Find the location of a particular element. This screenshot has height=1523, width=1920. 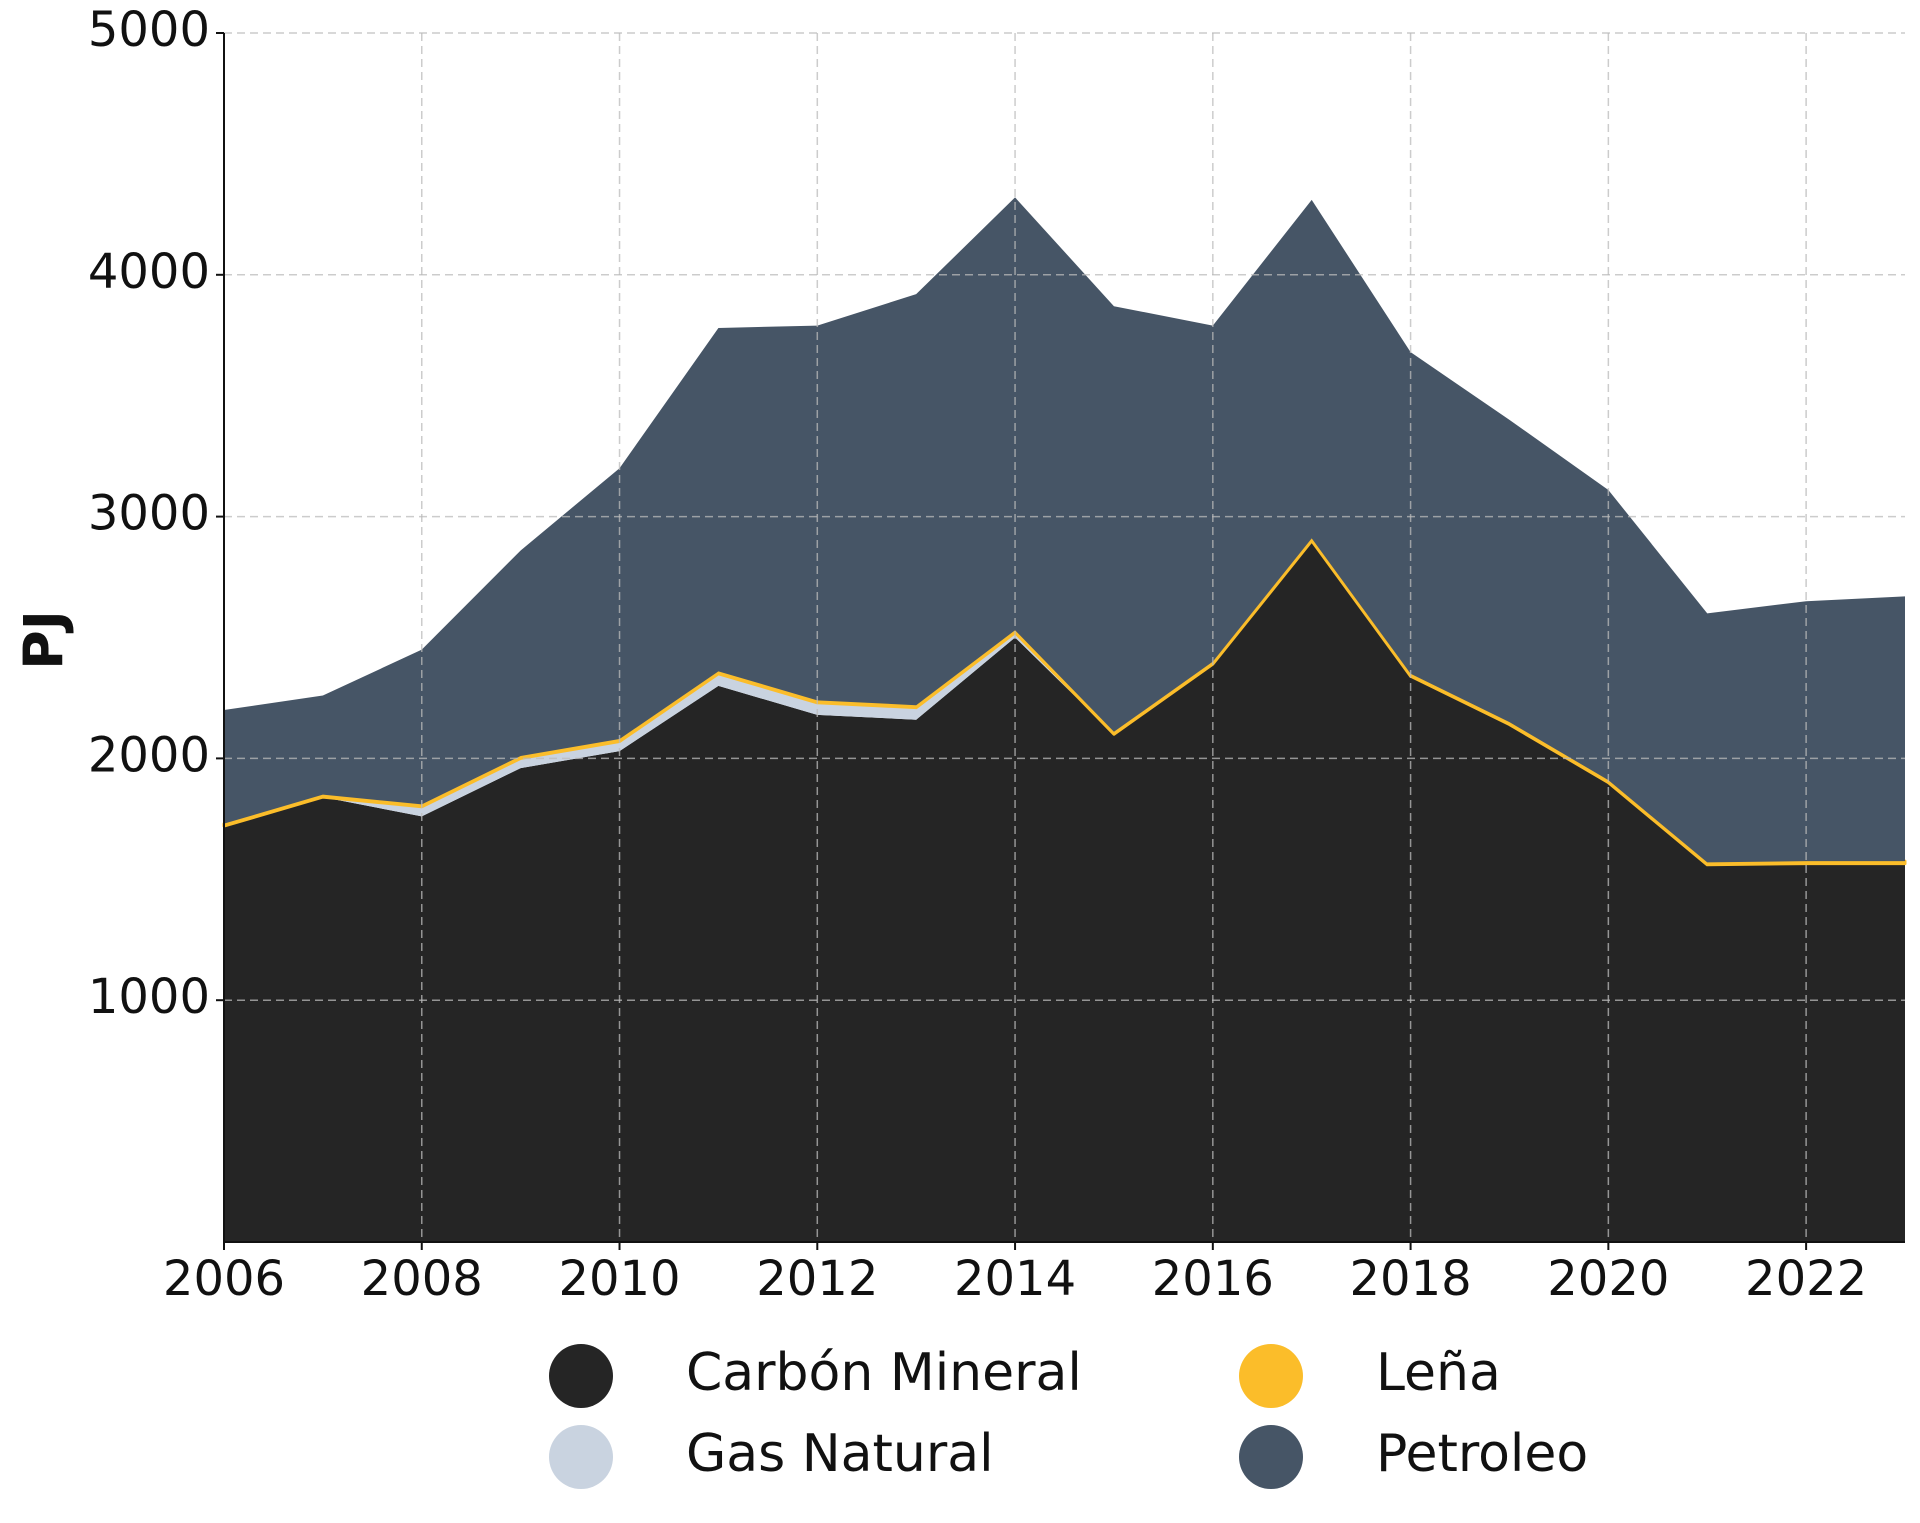

y-axis-label: PJ is located at coordinates (44, 640).